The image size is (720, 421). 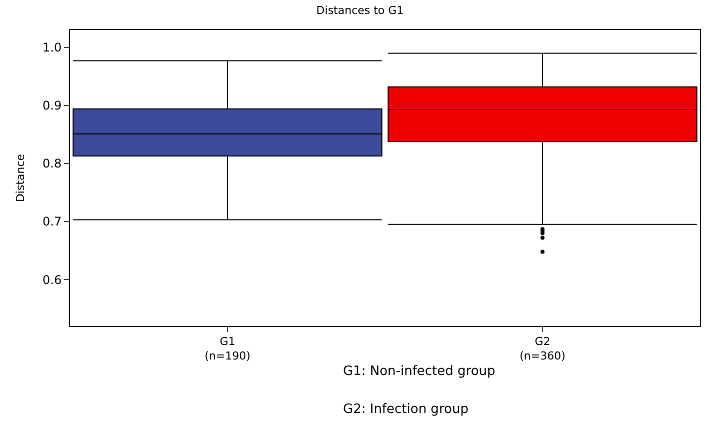 What do you see at coordinates (21, 178) in the screenshot?
I see `y-axis-title: Distance` at bounding box center [21, 178].